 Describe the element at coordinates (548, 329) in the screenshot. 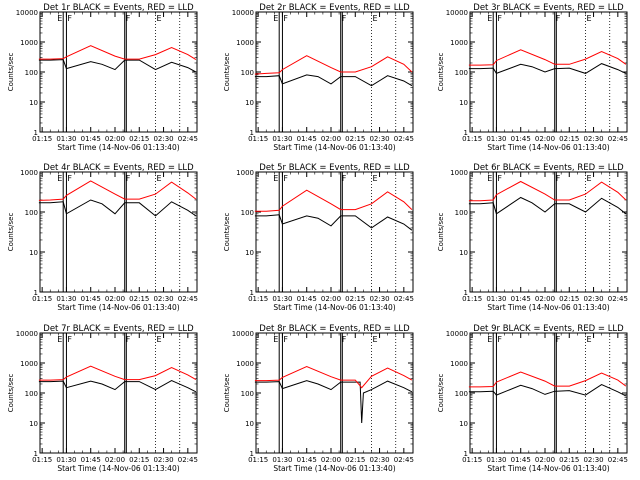

I see `chart-title: Det 9r BLACK = Events, RED = LLD` at that location.